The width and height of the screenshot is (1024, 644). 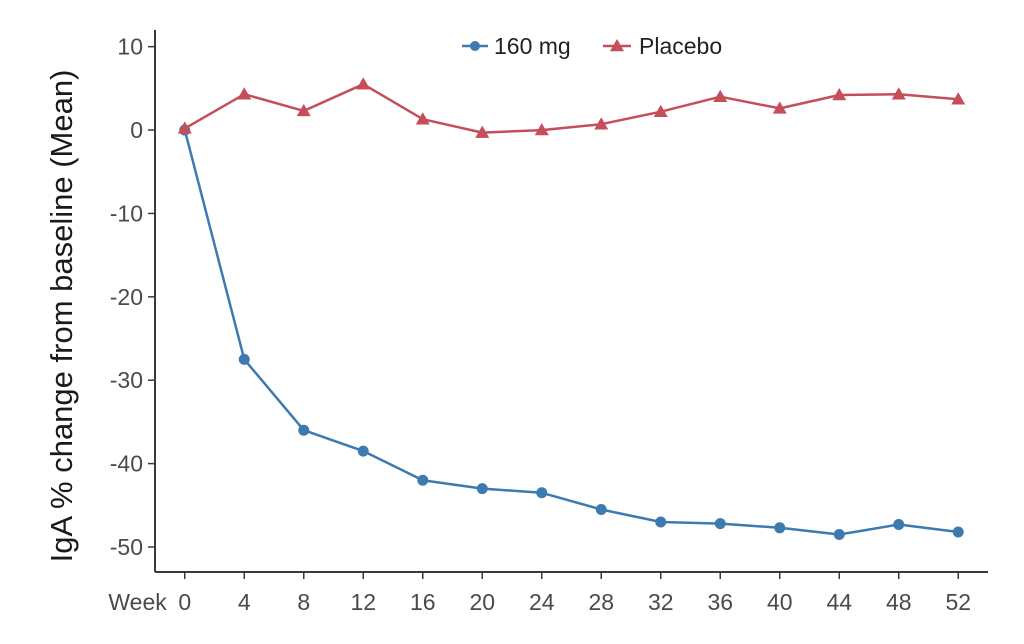 What do you see at coordinates (617, 45) in the screenshot?
I see `legend-marker-placebo` at bounding box center [617, 45].